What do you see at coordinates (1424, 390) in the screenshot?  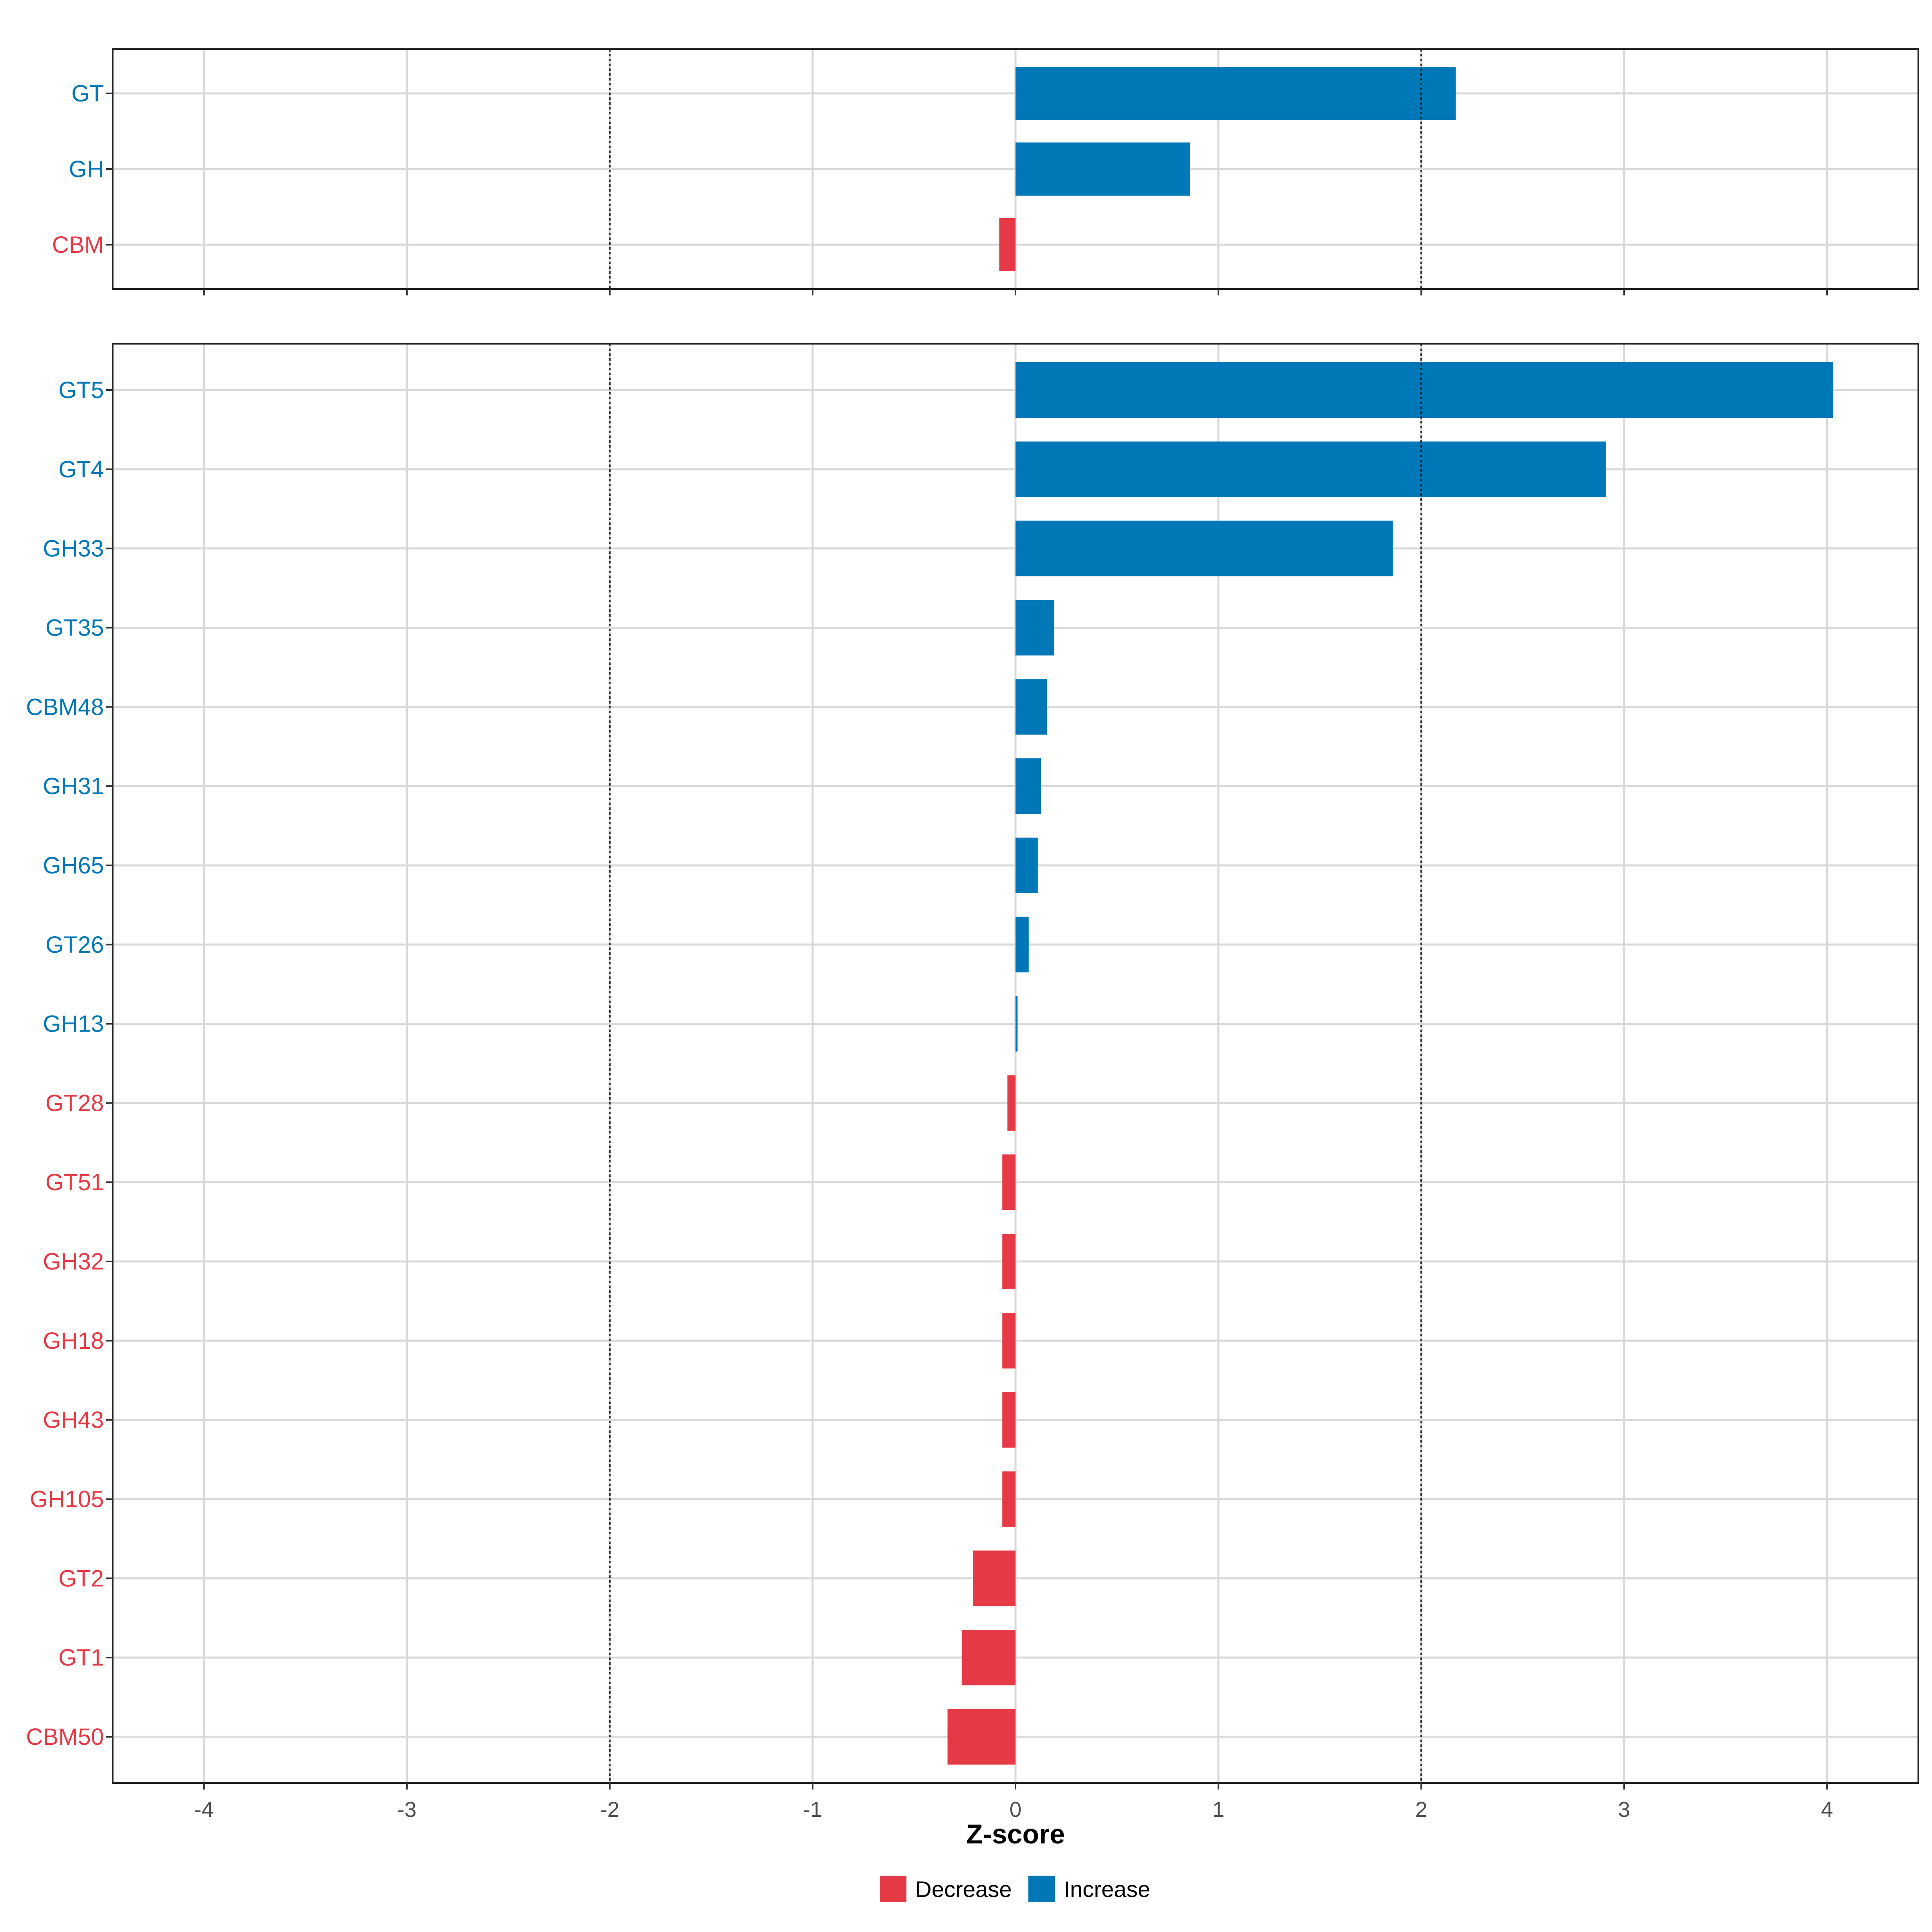 I see `bar-gt5` at bounding box center [1424, 390].